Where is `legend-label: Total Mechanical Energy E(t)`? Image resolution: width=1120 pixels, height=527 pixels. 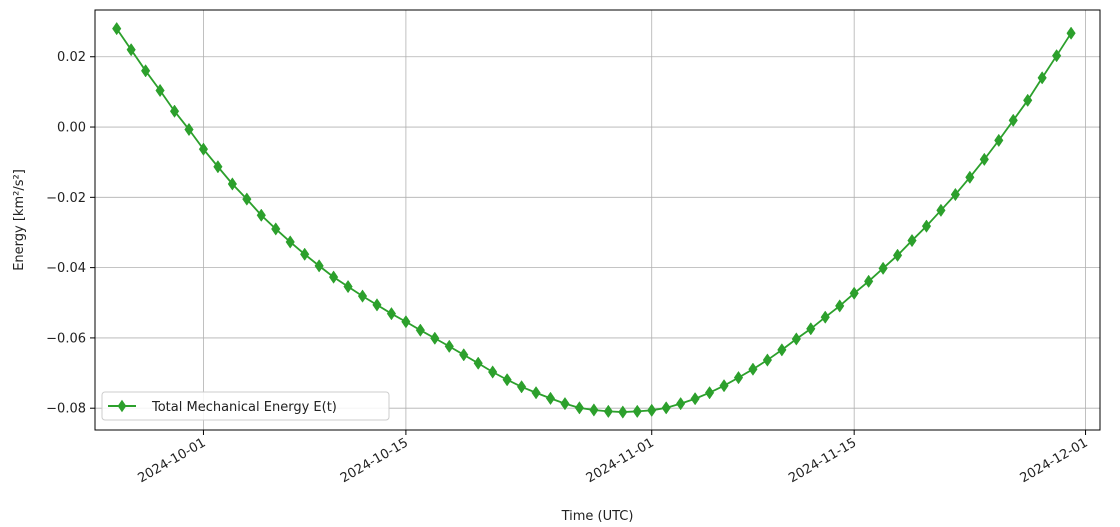 legend-label: Total Mechanical Energy E(t) is located at coordinates (244, 407).